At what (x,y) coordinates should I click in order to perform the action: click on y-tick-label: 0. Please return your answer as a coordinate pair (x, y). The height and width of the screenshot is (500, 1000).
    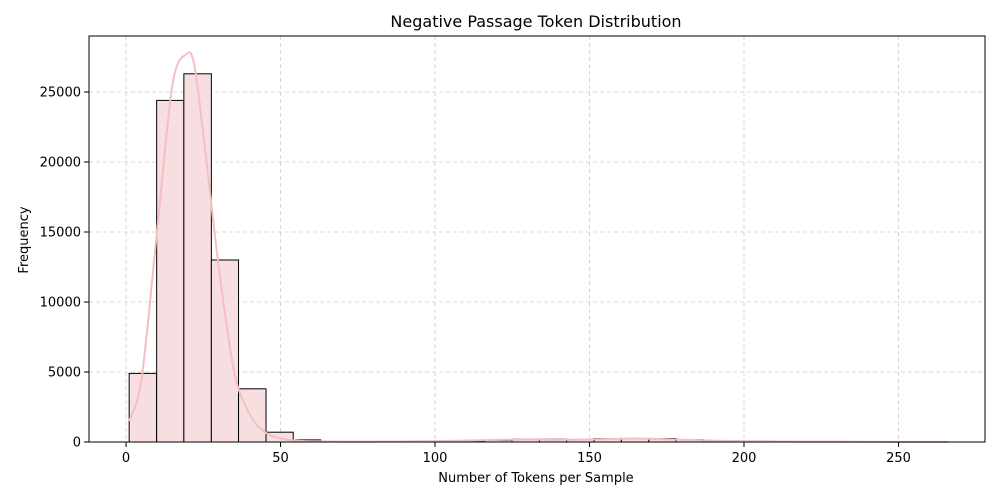
    Looking at the image, I should click on (77, 443).